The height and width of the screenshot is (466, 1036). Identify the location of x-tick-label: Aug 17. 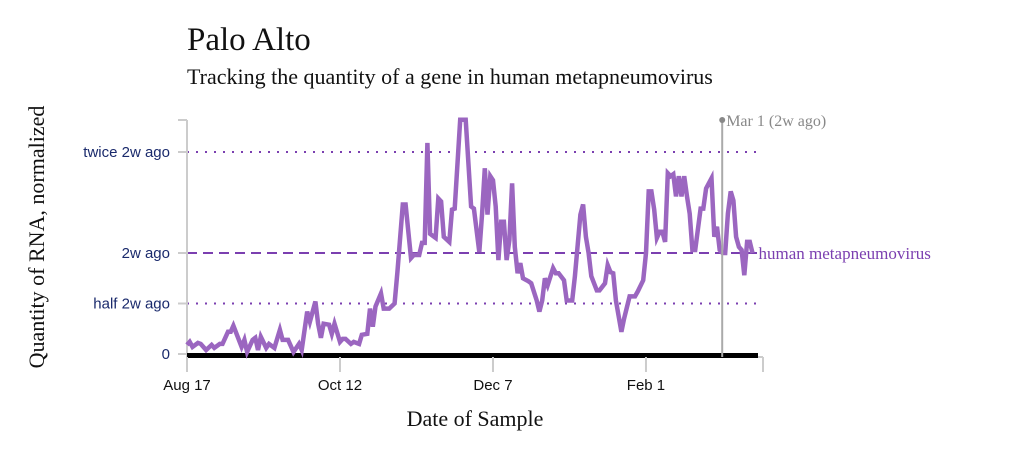
(187, 385).